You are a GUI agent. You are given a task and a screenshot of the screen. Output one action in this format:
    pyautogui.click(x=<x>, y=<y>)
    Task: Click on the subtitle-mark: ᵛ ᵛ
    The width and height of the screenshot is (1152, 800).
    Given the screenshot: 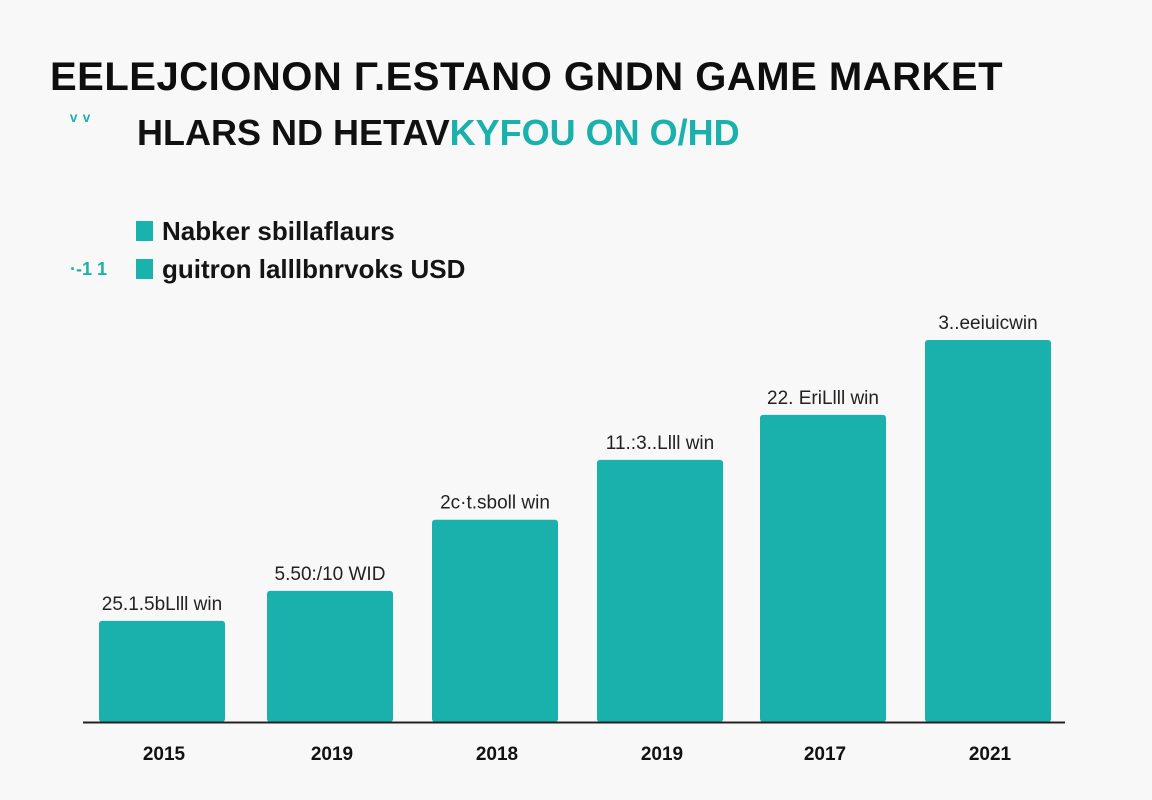 What is the action you would take?
    pyautogui.click(x=80, y=121)
    